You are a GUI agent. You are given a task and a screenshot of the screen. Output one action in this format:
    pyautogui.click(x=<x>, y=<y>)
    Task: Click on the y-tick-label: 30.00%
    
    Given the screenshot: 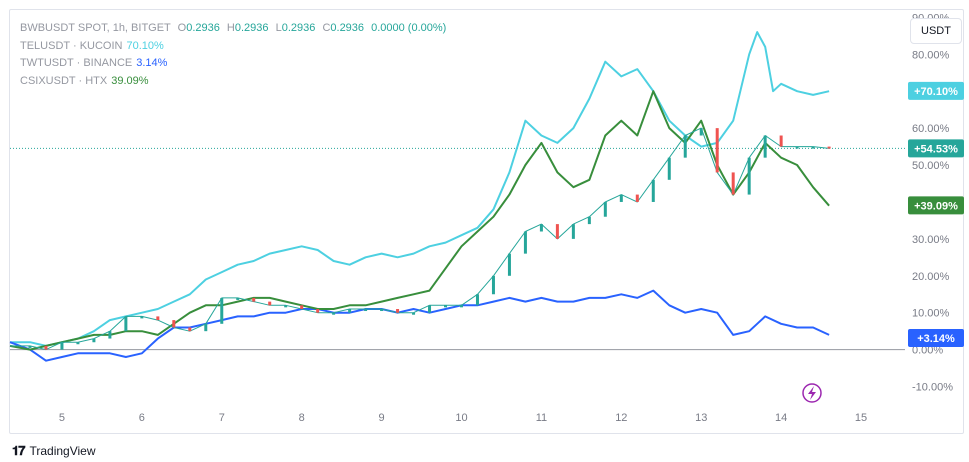 What is the action you would take?
    pyautogui.click(x=931, y=240)
    